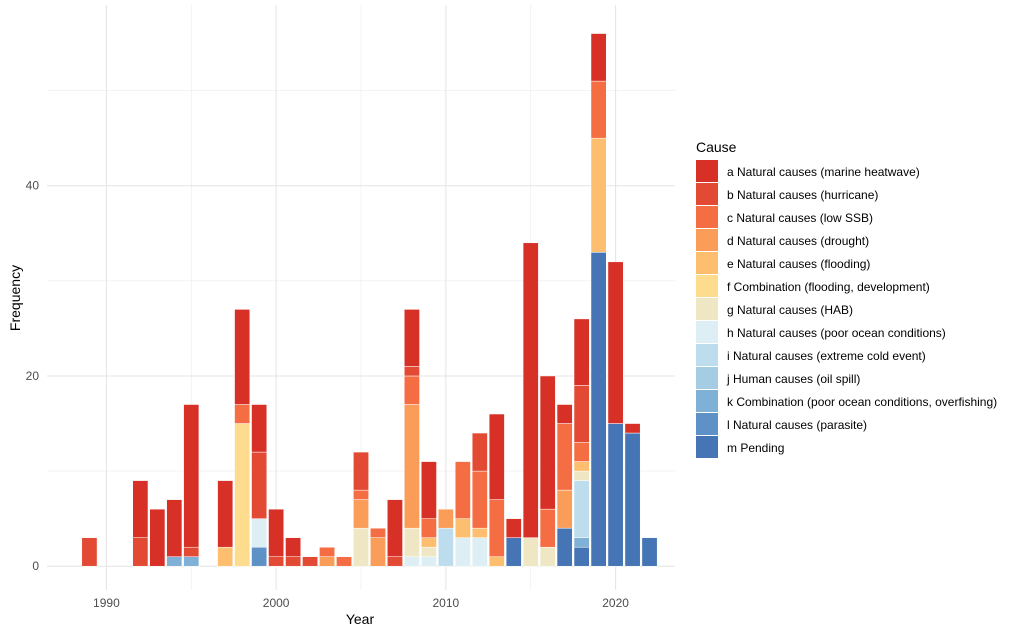 Image resolution: width=1020 pixels, height=634 pixels. Describe the element at coordinates (836, 333) in the screenshot. I see `legend-label-h: h Natural causes (poor ocean conditions)` at that location.